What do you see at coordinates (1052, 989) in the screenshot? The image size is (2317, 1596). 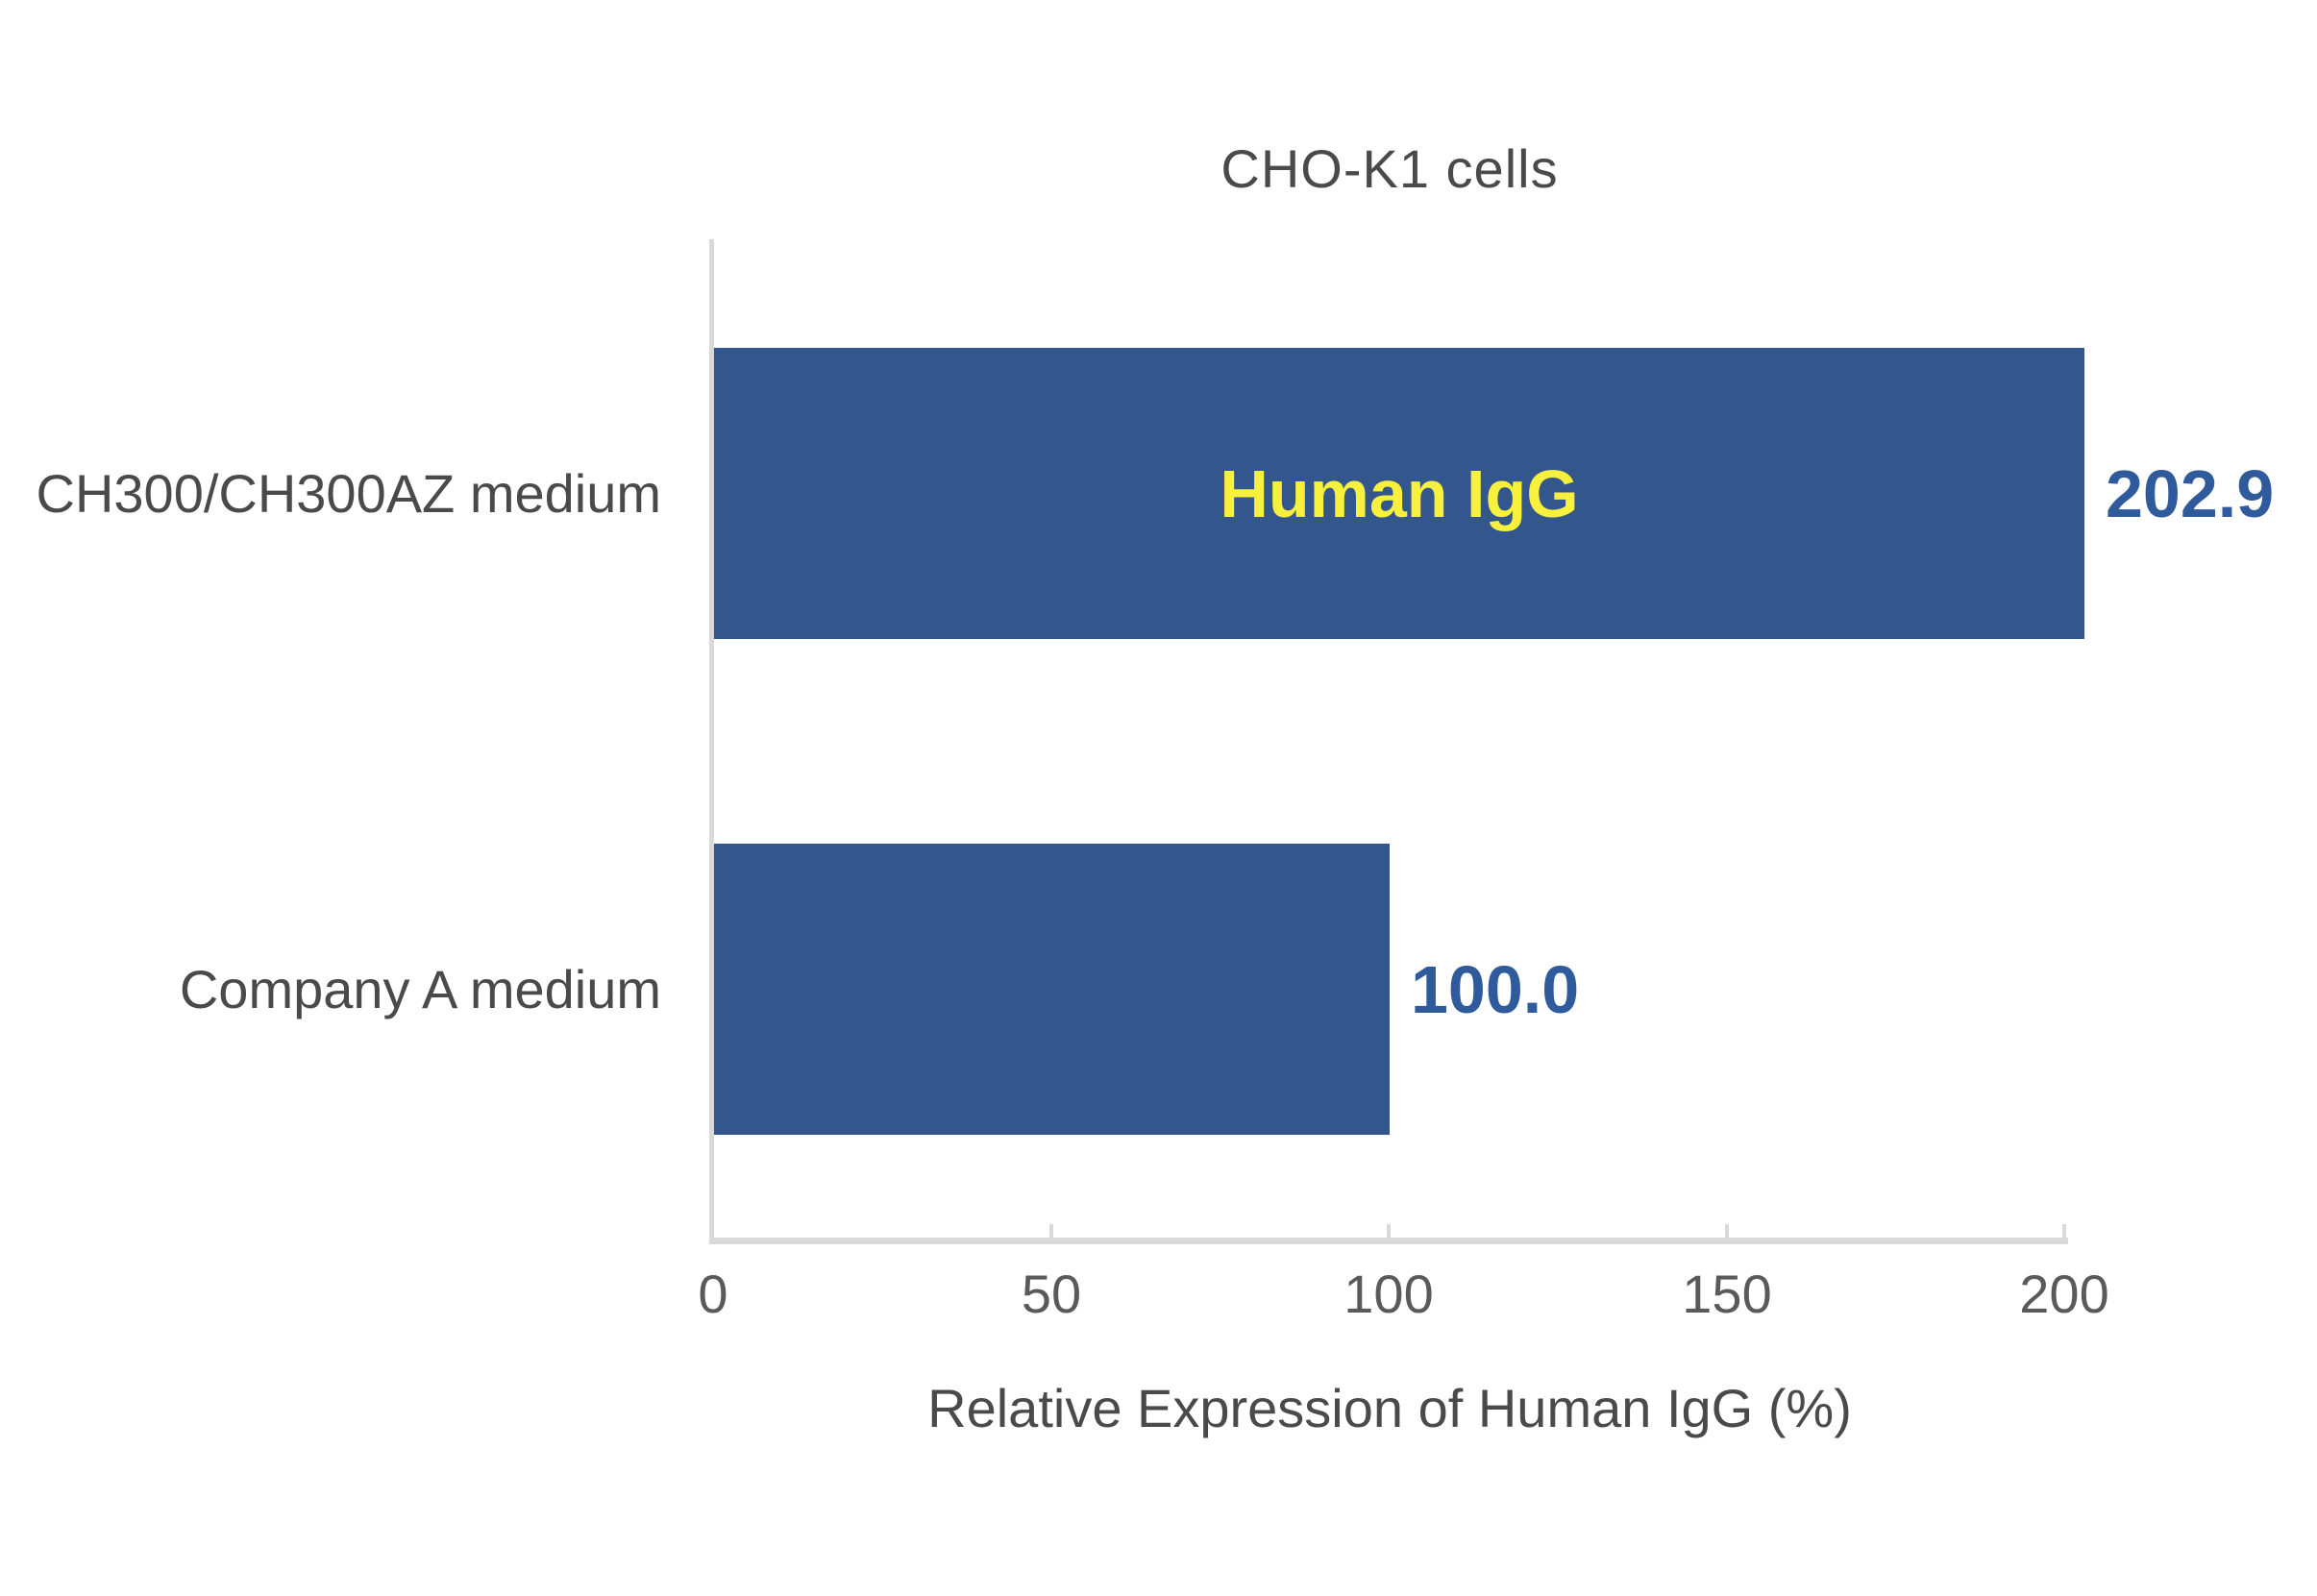 I see `bar-company-a-medium` at bounding box center [1052, 989].